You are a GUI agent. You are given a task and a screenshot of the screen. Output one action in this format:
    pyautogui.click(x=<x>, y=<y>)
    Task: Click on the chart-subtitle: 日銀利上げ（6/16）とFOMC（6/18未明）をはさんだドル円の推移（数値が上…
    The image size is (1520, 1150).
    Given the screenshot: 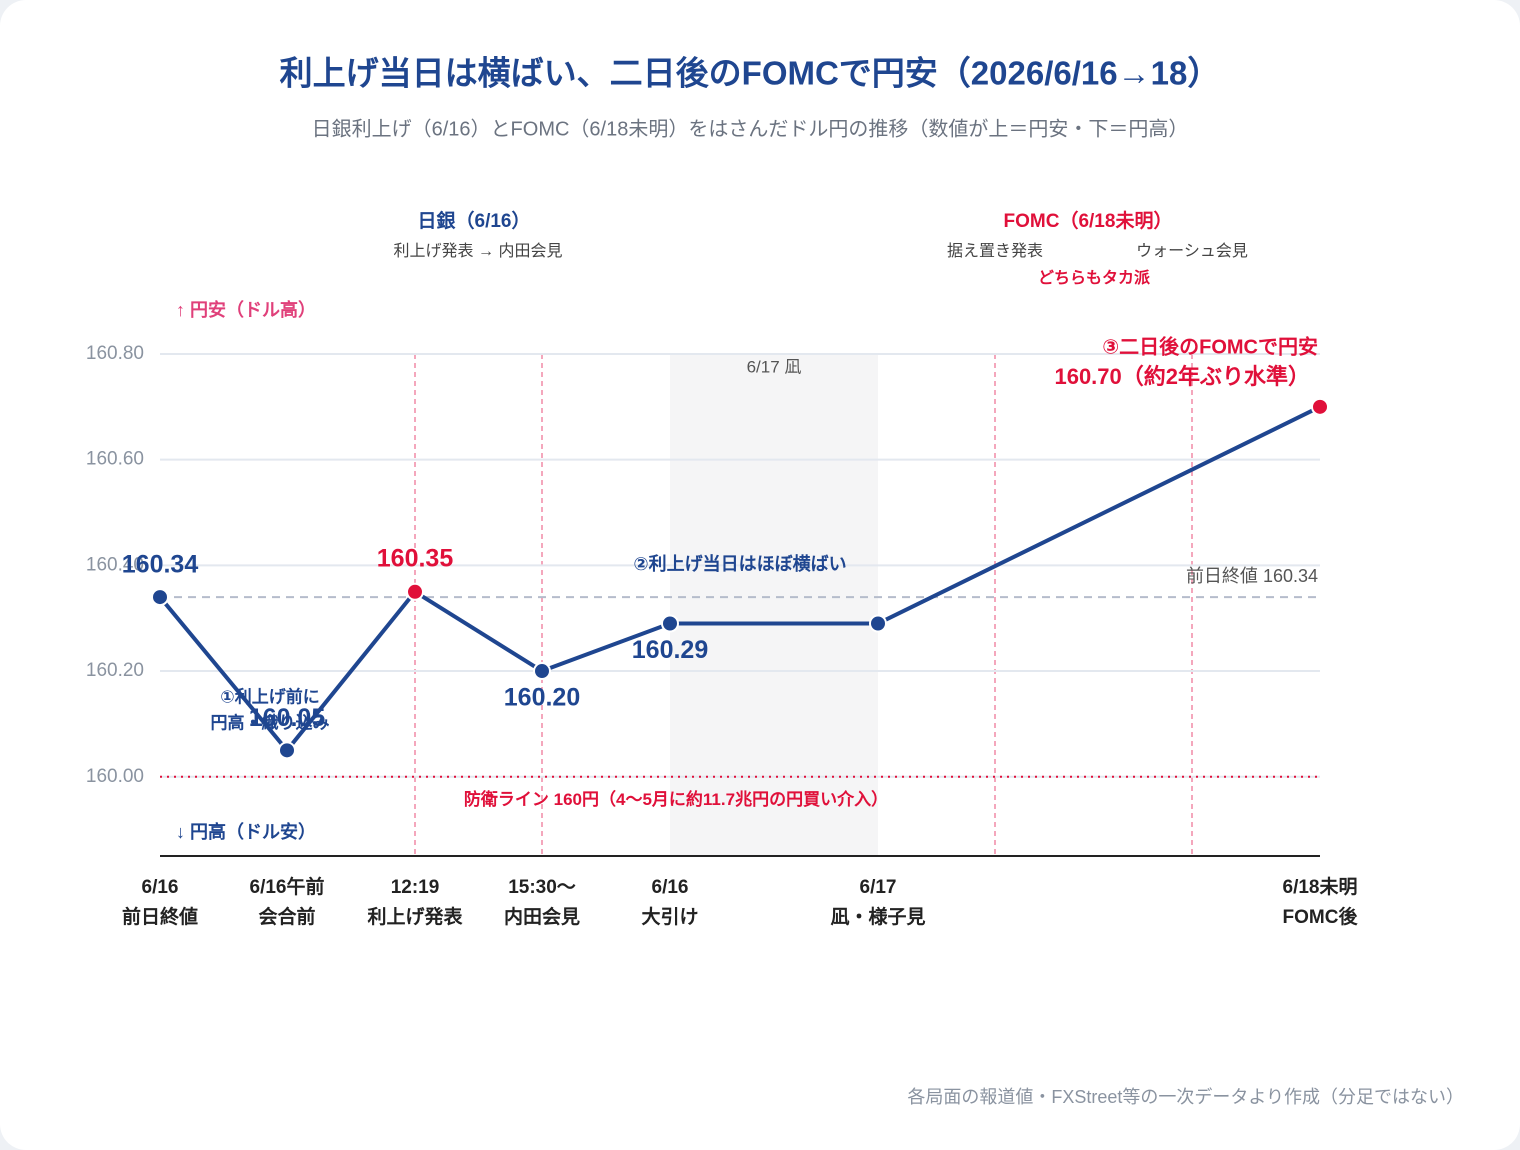 What is the action you would take?
    pyautogui.click(x=750, y=128)
    